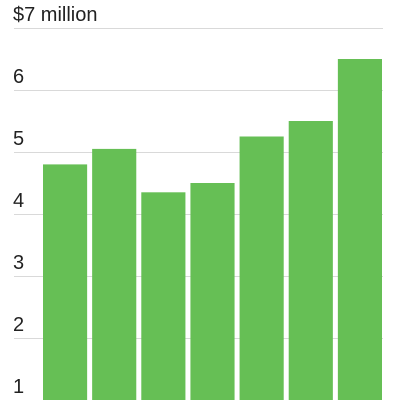  What do you see at coordinates (18, 77) in the screenshot?
I see `y-tick-label-6: 6` at bounding box center [18, 77].